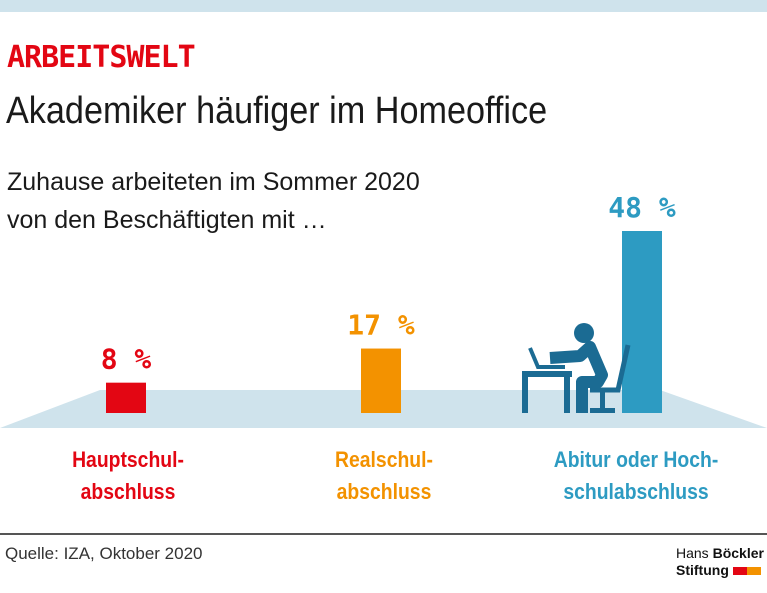 This screenshot has height=593, width=767. What do you see at coordinates (702, 570) in the screenshot?
I see `logo-text-stiftung: Stiftung` at bounding box center [702, 570].